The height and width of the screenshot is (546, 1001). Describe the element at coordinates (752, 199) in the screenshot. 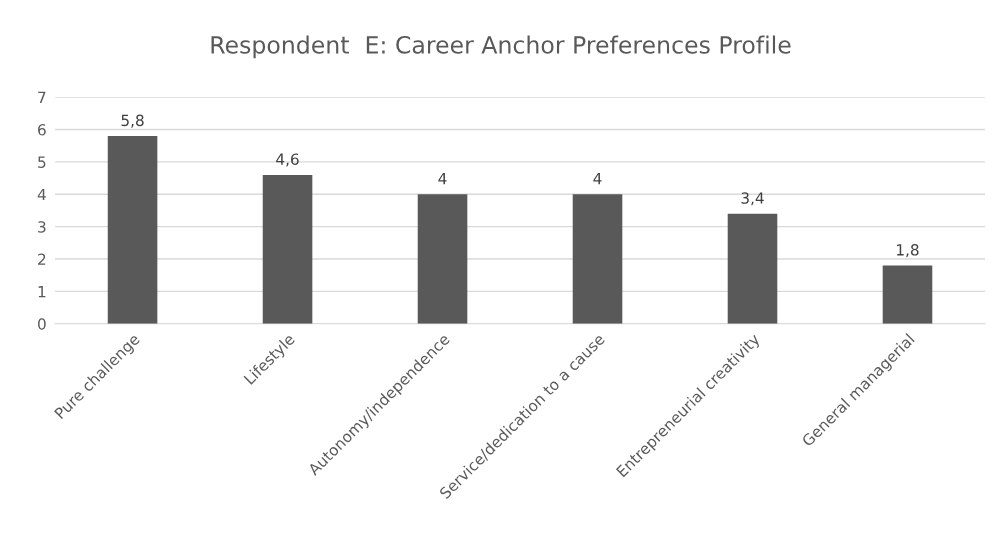

I see `data-label: 3,4` at that location.